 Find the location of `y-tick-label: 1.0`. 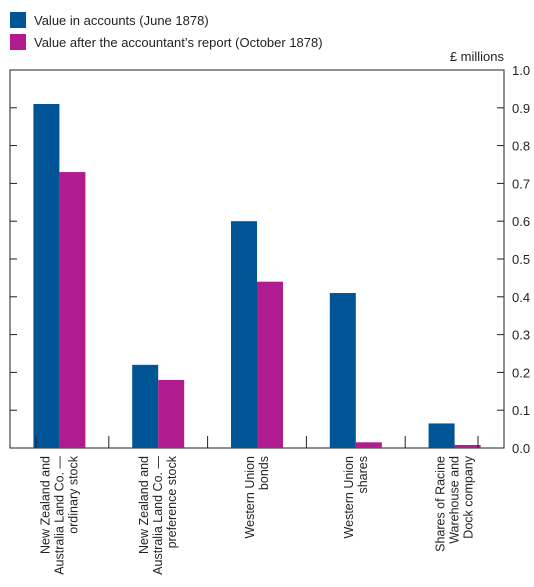

y-tick-label: 1.0 is located at coordinates (521, 70).